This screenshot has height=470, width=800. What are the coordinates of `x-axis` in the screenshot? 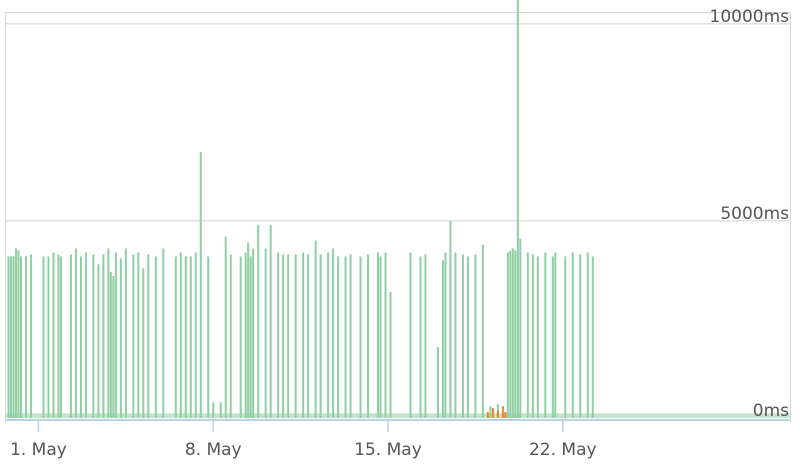 It's located at (398, 425).